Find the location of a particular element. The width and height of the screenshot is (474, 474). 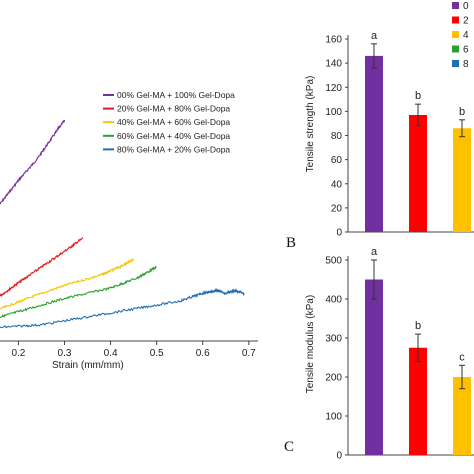

x-tick-label: 0.3 is located at coordinates (65, 353).